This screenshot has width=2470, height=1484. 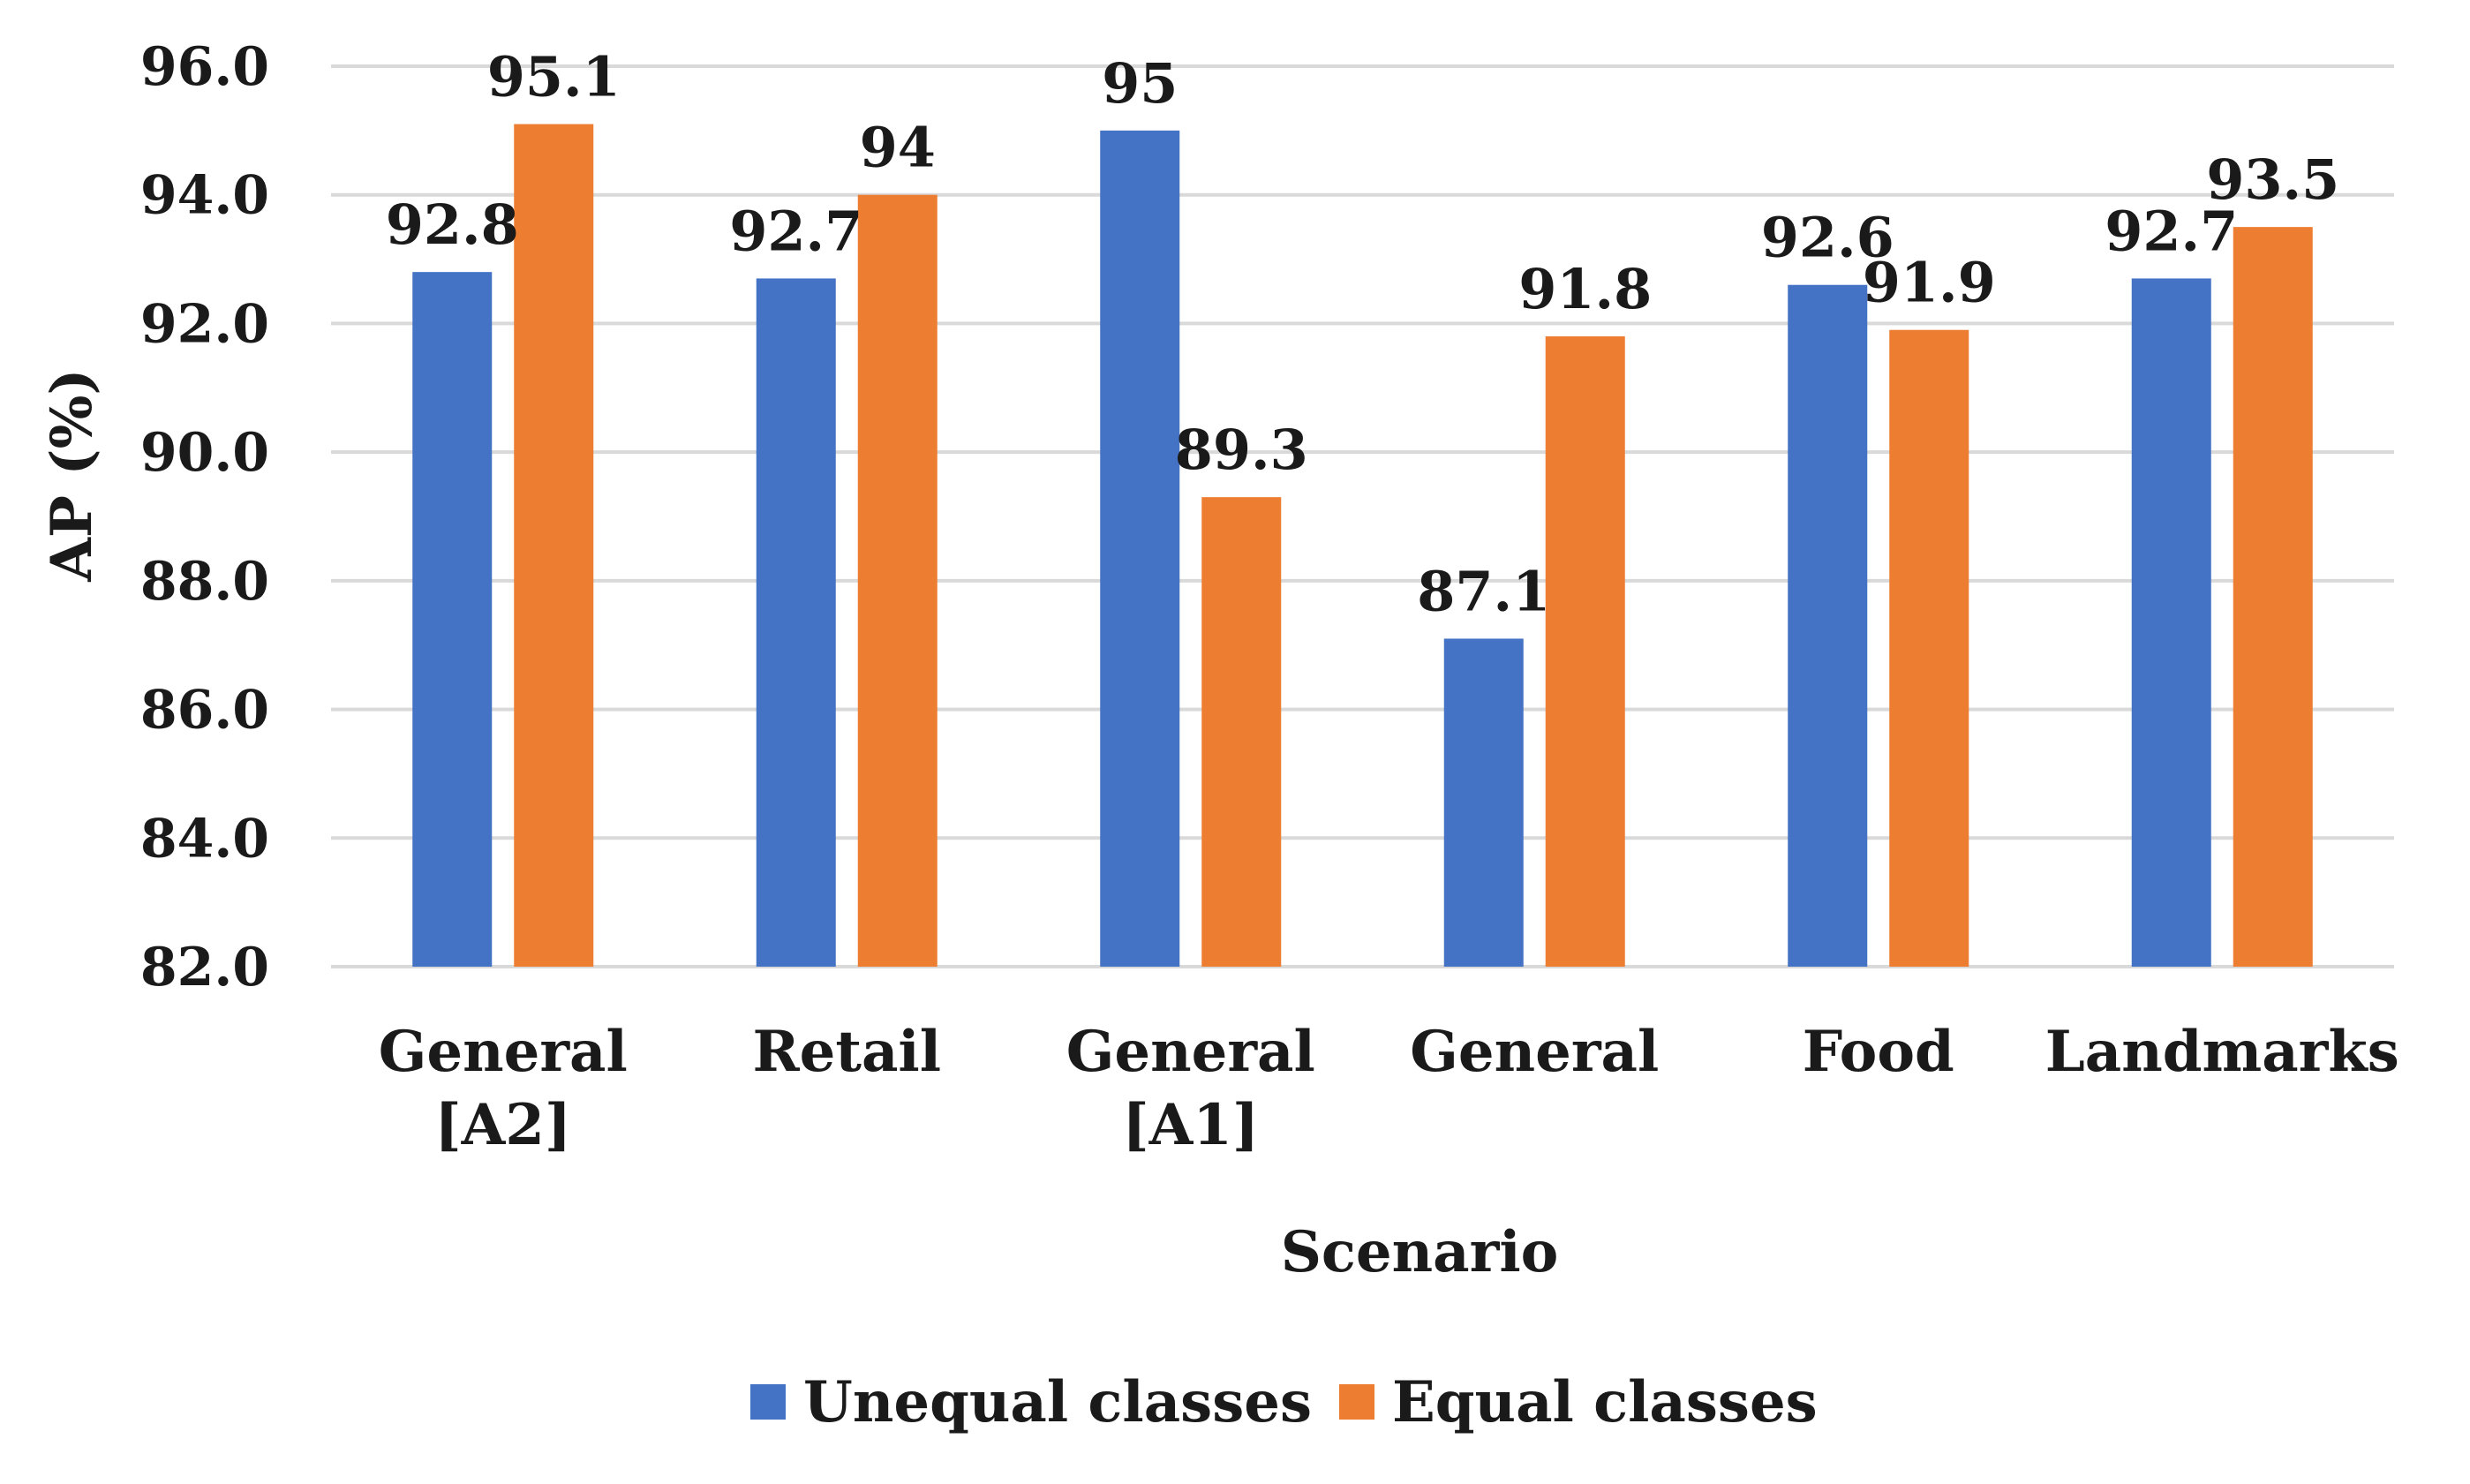 I want to click on category-label-1-line-1: General, so click(x=504, y=1052).